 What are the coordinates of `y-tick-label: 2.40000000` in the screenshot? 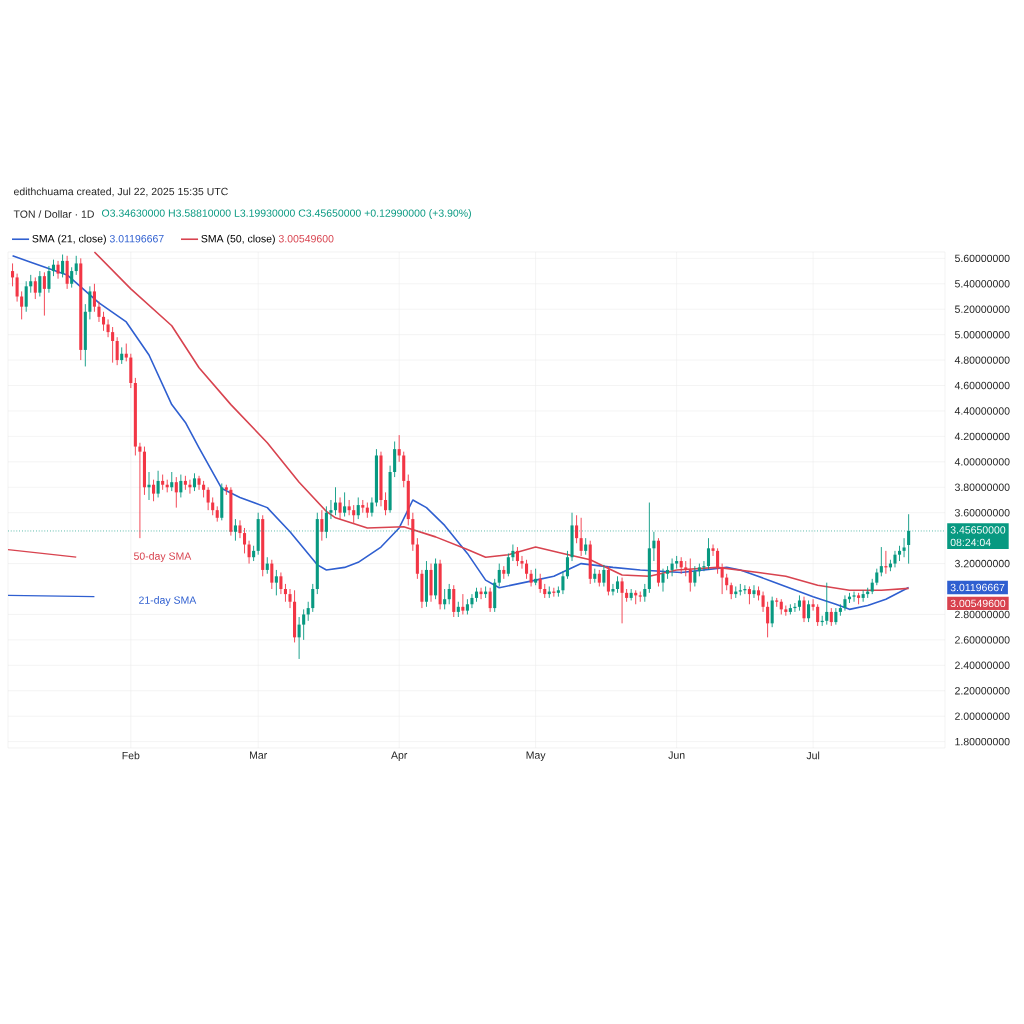 It's located at (982, 665).